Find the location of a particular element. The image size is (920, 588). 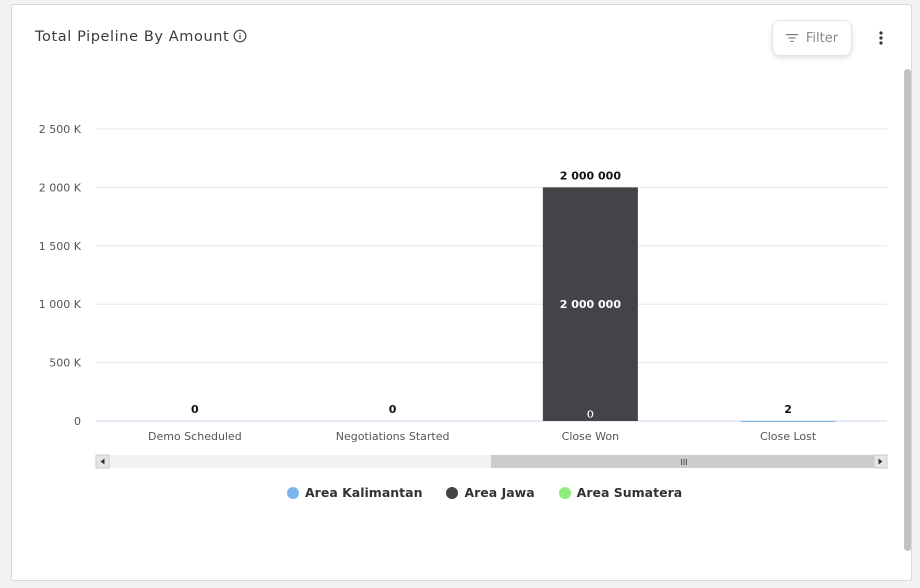

vertical-scrollbar-thumb is located at coordinates (907, 310).